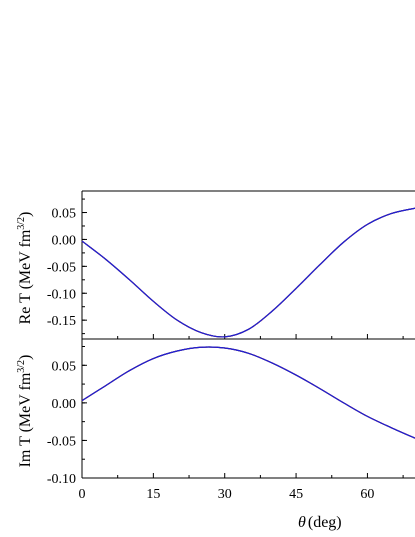  I want to click on im-t-axis-label-sup: 3/2, so click(21, 366).